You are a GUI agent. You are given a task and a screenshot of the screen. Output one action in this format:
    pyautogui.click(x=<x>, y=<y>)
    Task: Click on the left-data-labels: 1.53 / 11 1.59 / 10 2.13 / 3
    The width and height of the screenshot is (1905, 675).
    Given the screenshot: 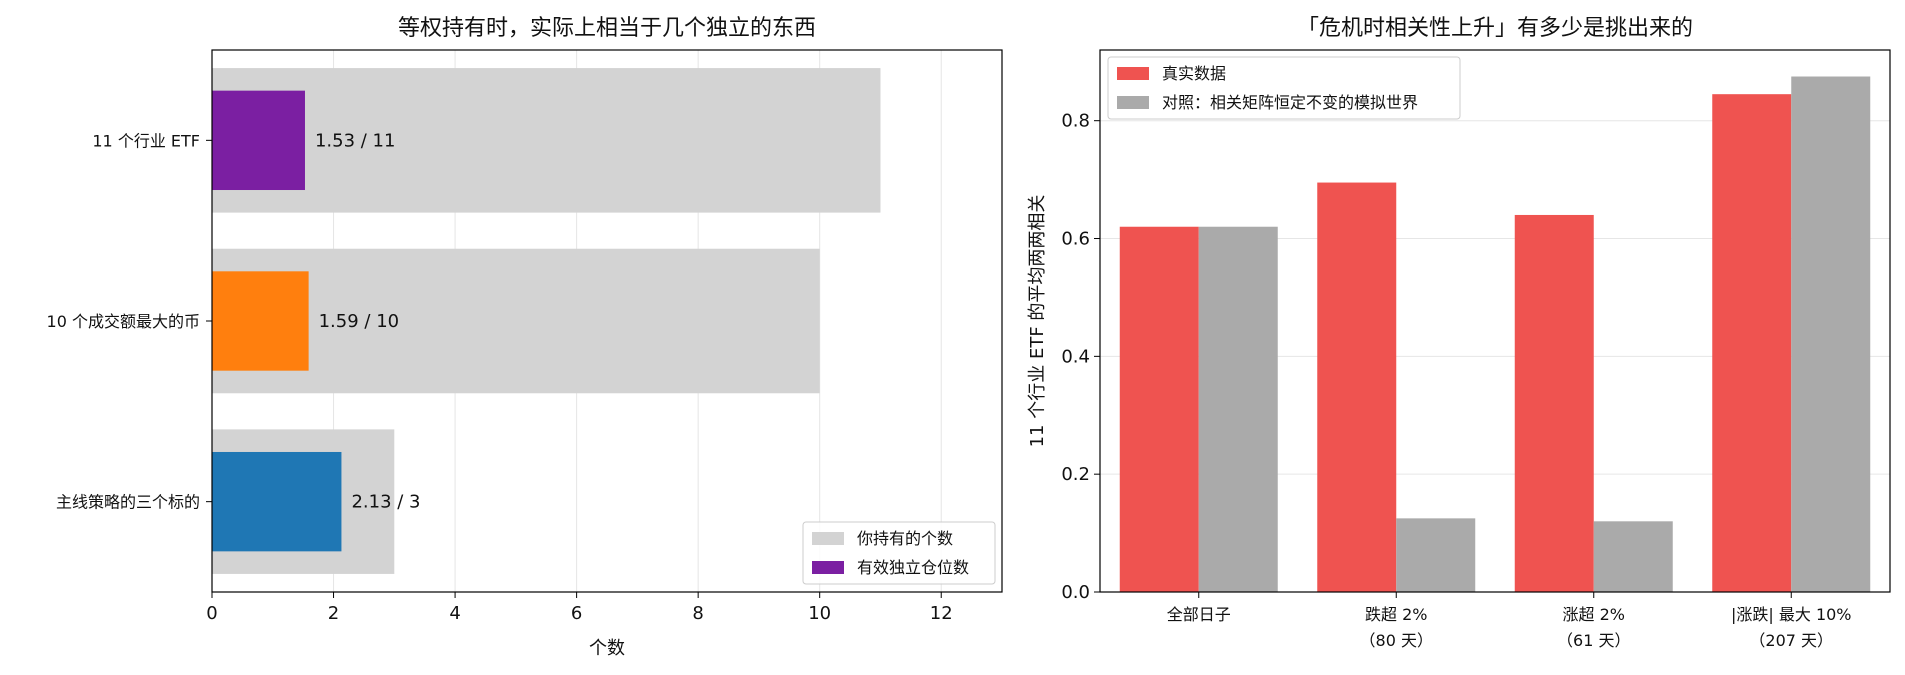 What is the action you would take?
    pyautogui.click(x=368, y=321)
    